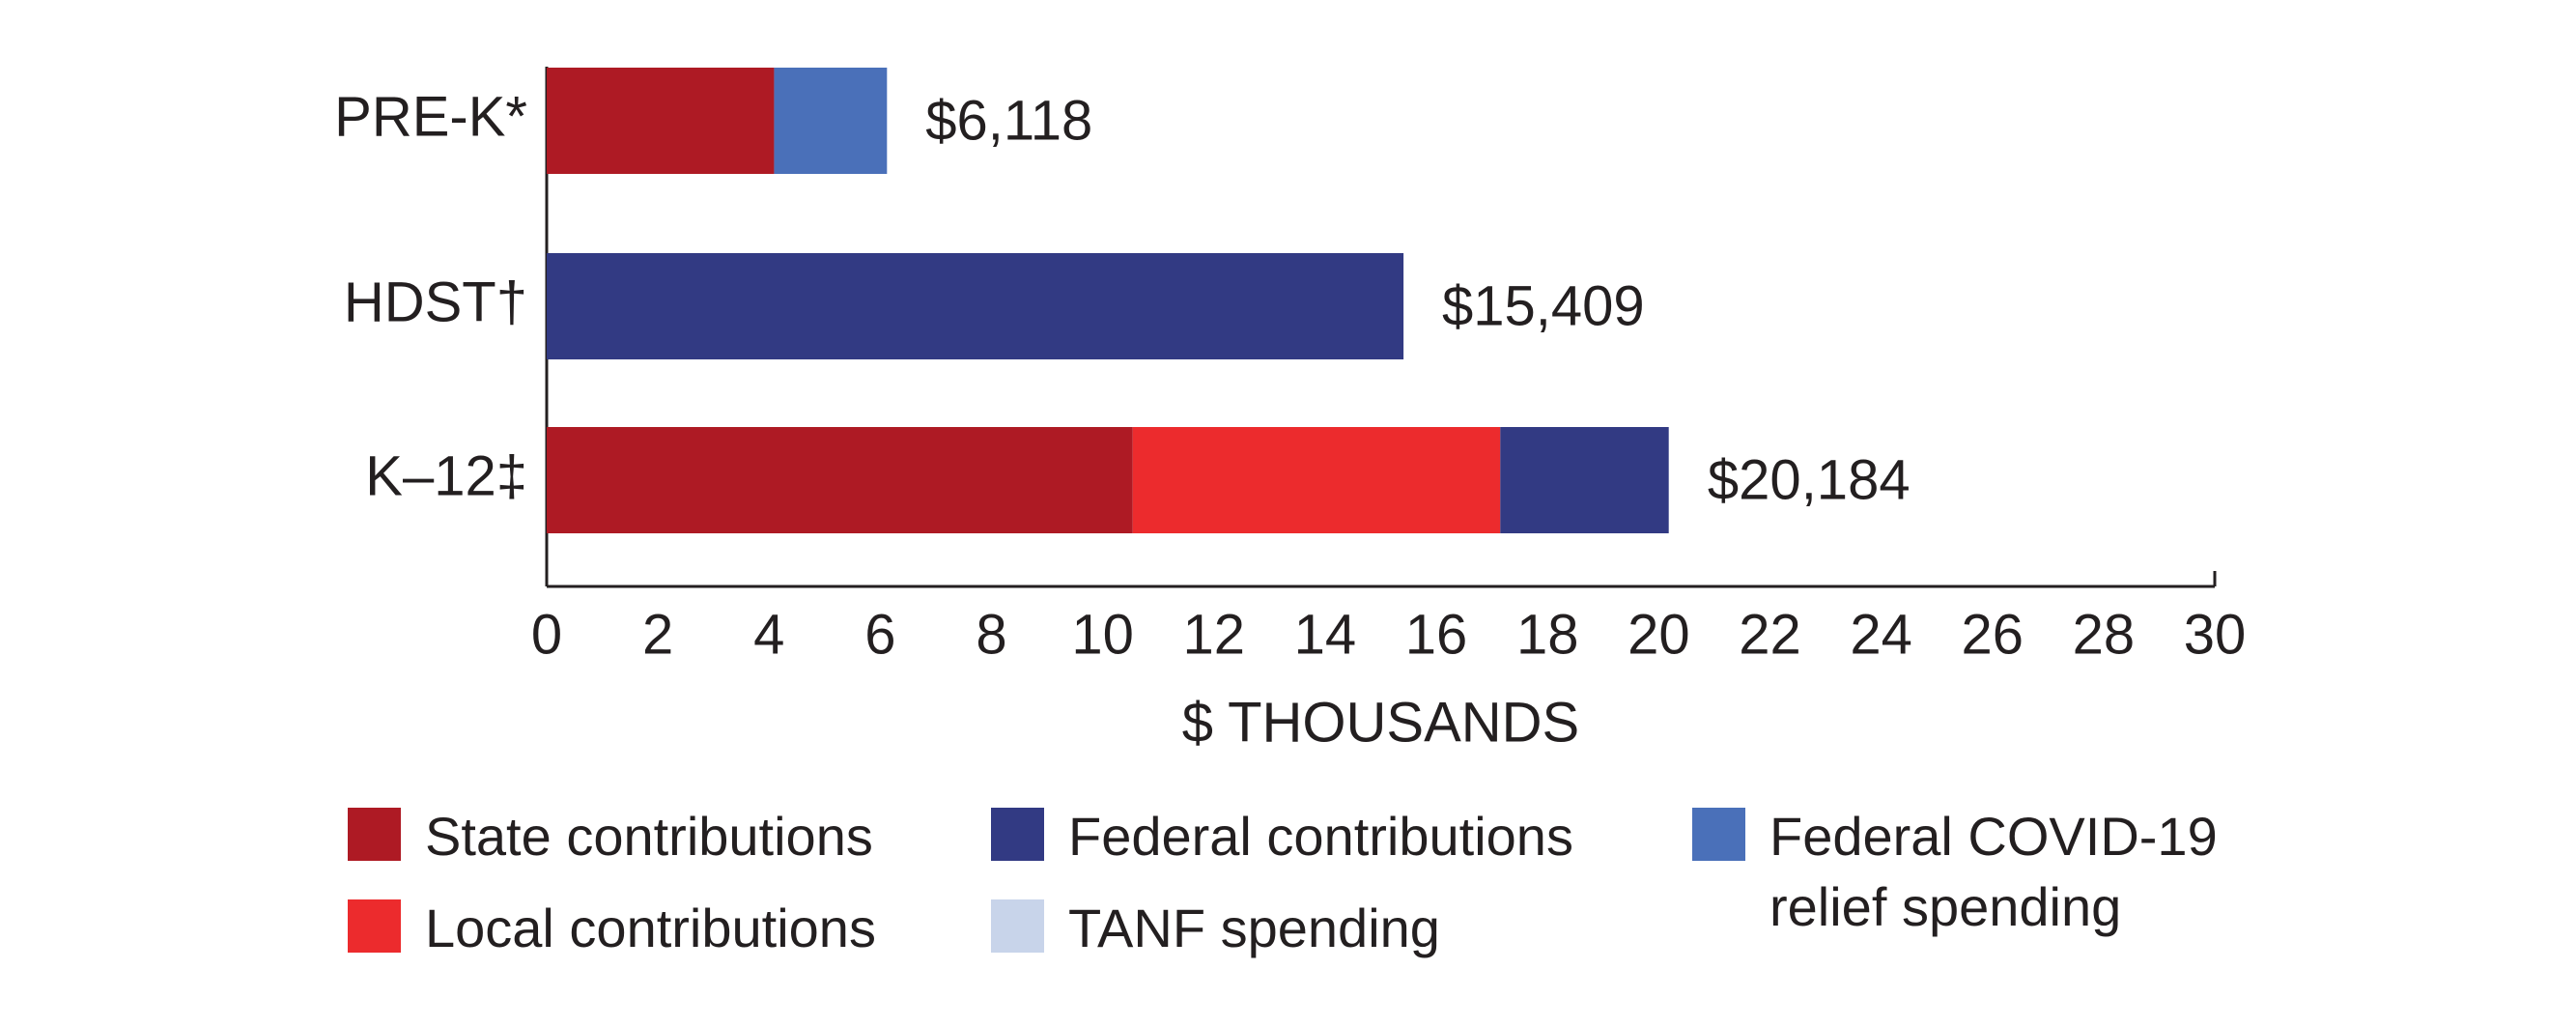 The width and height of the screenshot is (2576, 1027). What do you see at coordinates (1992, 635) in the screenshot?
I see `x-tick-label: 26` at bounding box center [1992, 635].